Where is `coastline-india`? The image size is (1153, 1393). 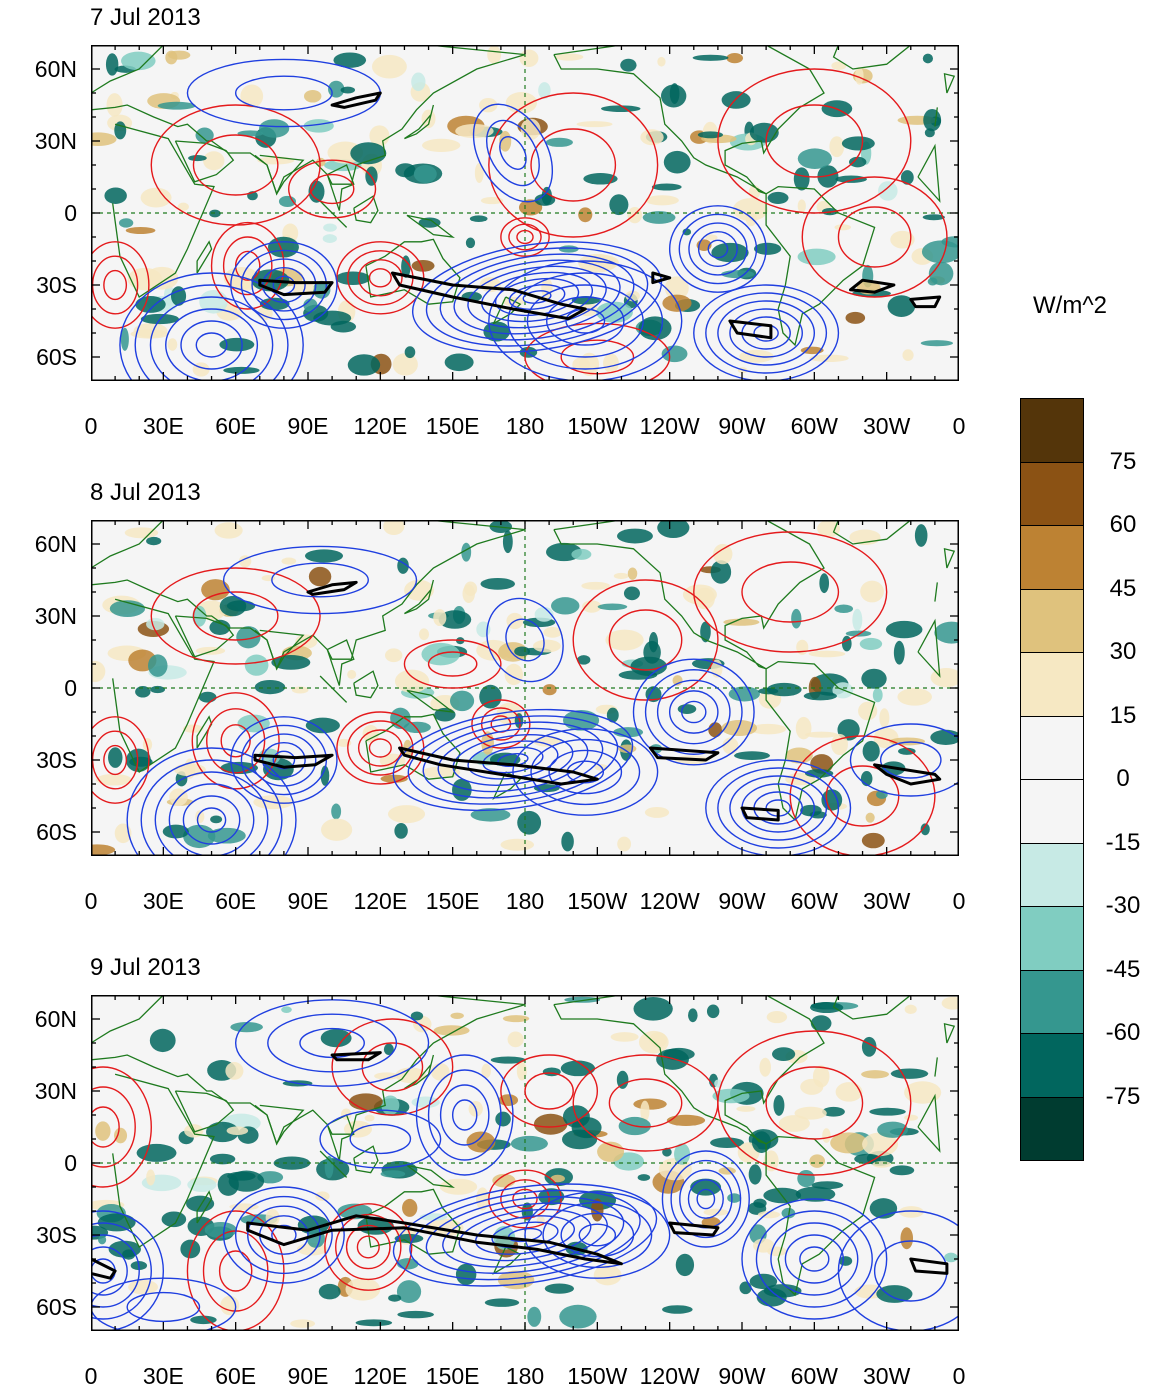
coastline-india is located at coordinates (279, 1125).